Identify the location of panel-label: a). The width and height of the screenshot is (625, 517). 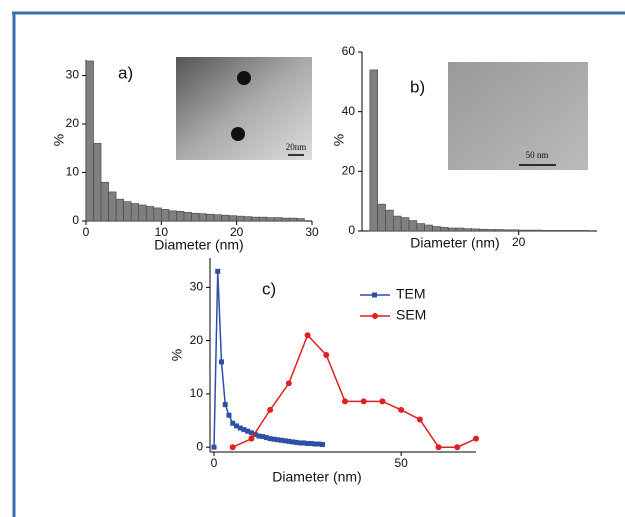
(125, 72).